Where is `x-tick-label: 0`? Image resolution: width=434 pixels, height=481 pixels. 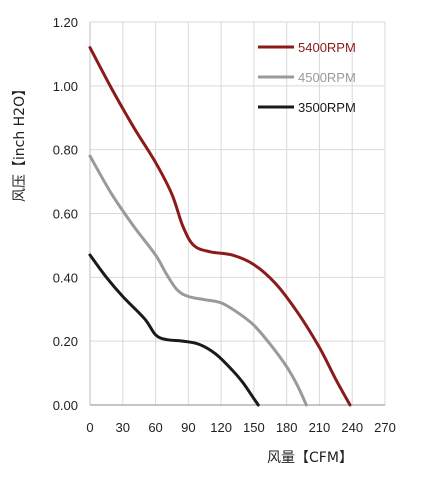 x-tick-label: 0 is located at coordinates (89, 427).